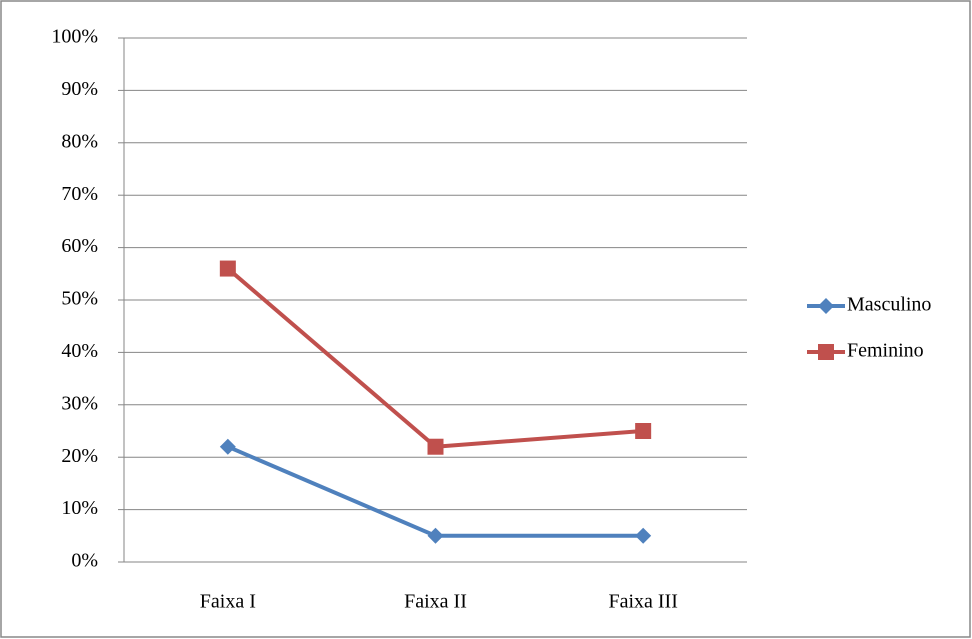 Image resolution: width=972 pixels, height=639 pixels. Describe the element at coordinates (79, 508) in the screenshot. I see `y-tick-label: 10%` at that location.